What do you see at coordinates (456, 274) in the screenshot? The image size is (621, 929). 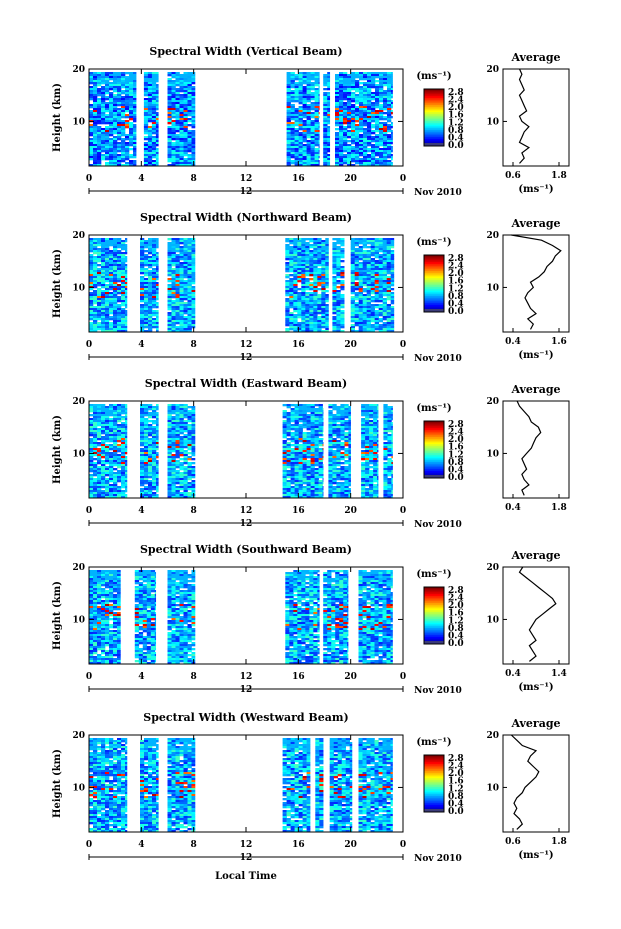 I see `colorbar-tick-label: 2.0` at bounding box center [456, 274].